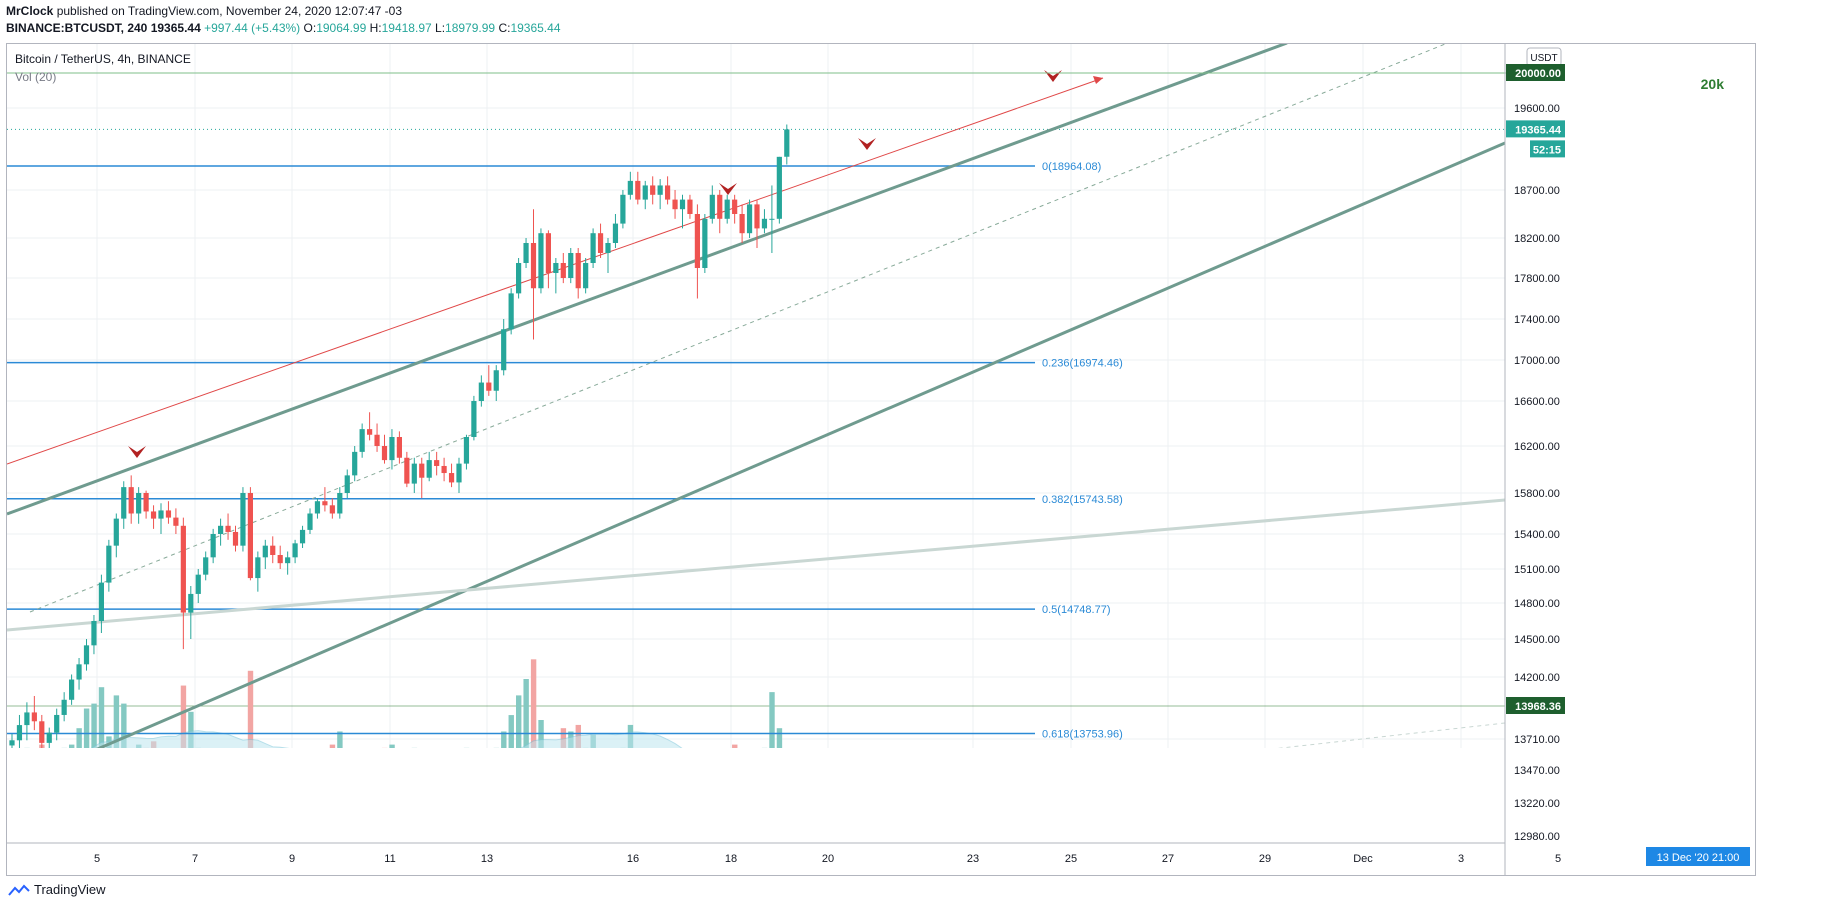 The height and width of the screenshot is (909, 1828). What do you see at coordinates (1098, 80) in the screenshot?
I see `resistance-arrowhead` at bounding box center [1098, 80].